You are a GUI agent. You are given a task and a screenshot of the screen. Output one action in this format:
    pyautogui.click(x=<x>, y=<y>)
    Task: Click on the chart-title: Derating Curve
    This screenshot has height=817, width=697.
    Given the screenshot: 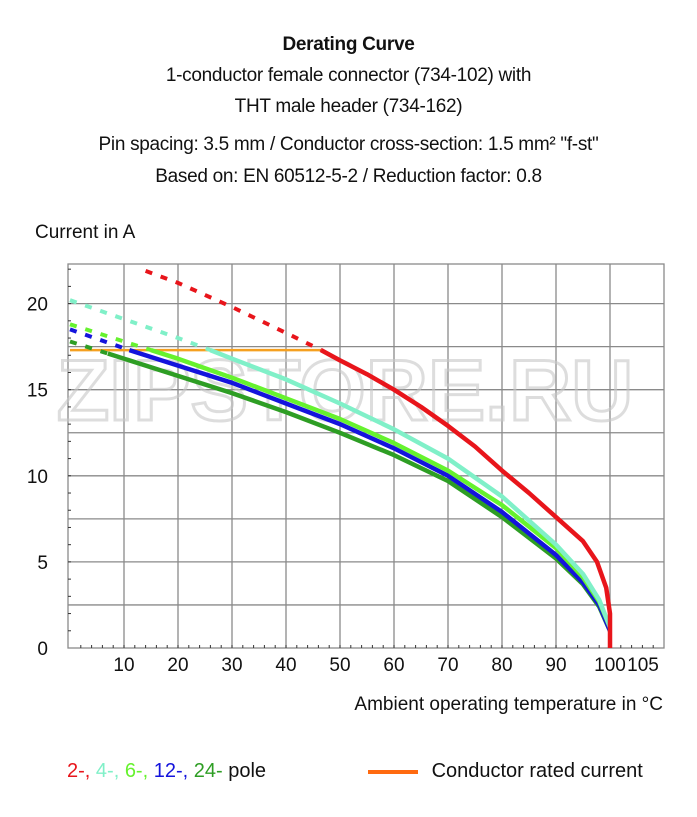 What is the action you would take?
    pyautogui.click(x=348, y=44)
    